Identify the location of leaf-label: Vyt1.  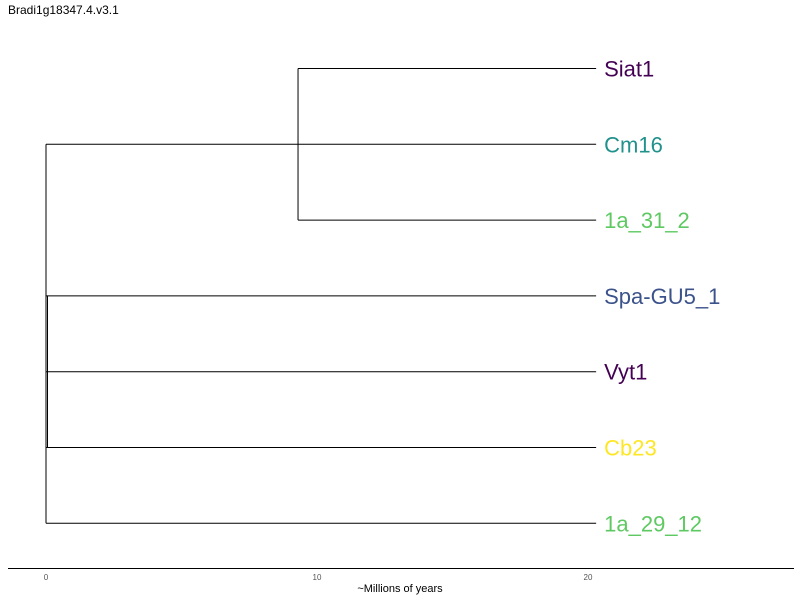
(625, 372).